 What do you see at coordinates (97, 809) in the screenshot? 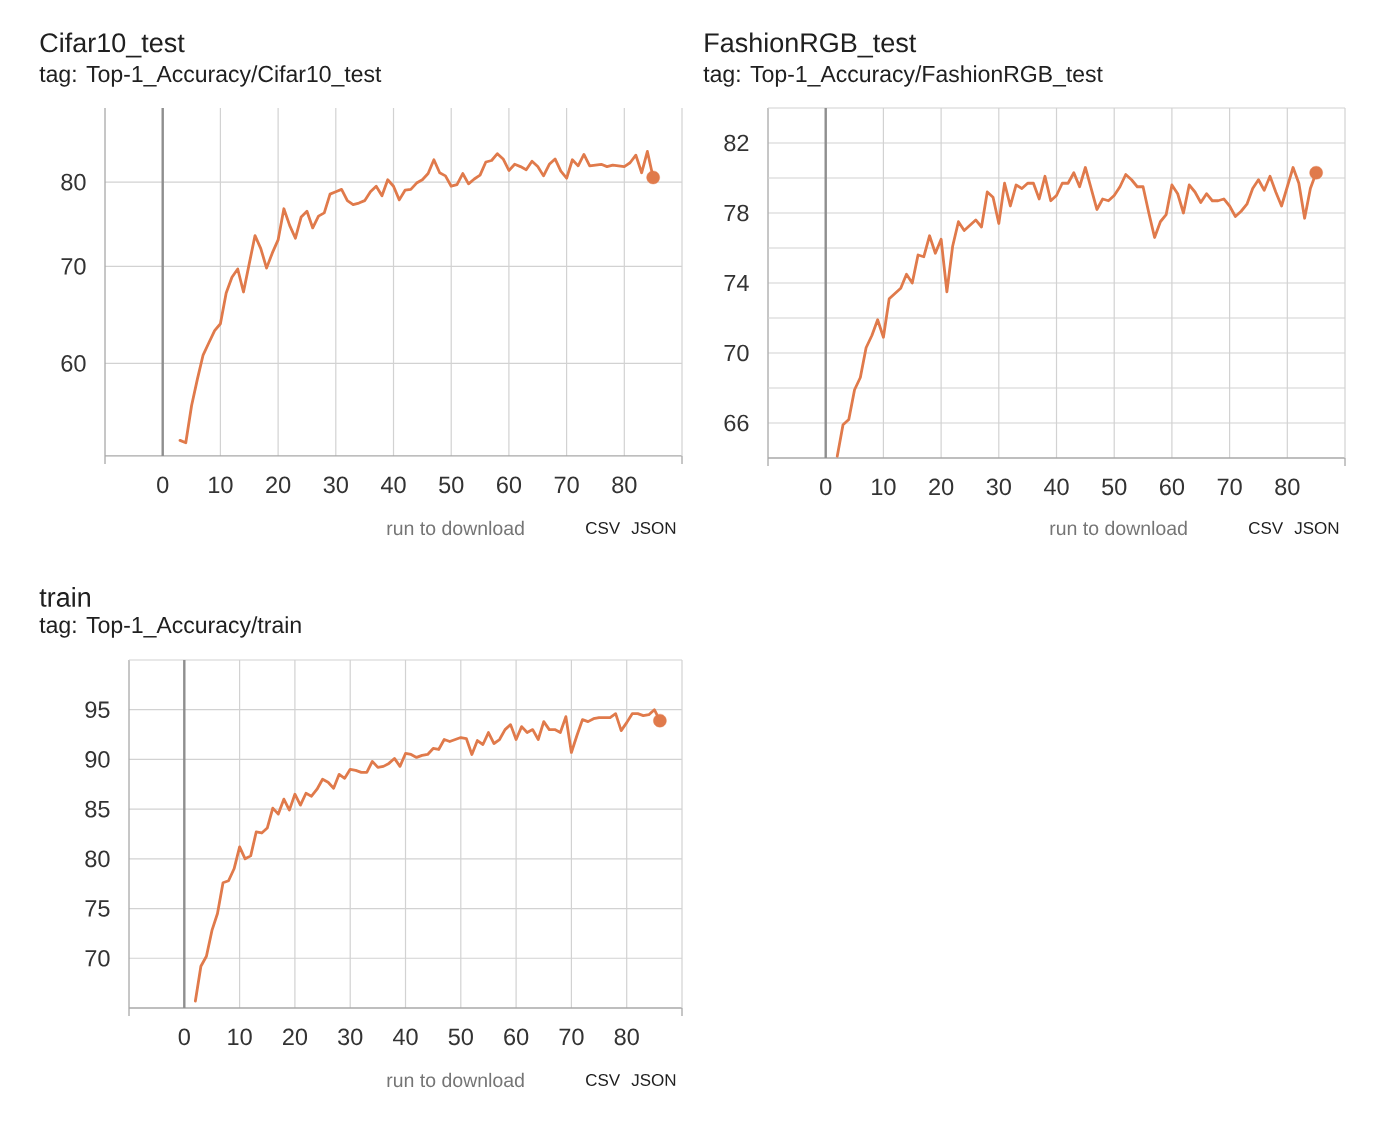
I see `y-tick-label: 85` at bounding box center [97, 809].